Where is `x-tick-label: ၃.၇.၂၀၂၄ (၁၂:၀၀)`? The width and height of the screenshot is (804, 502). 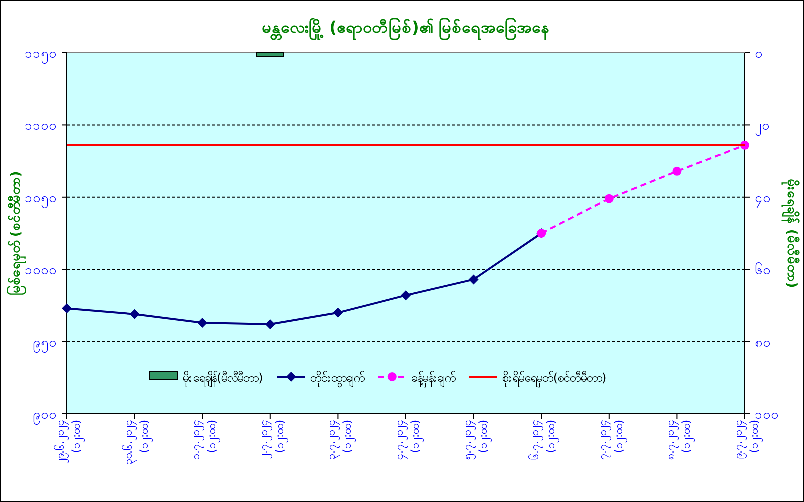
x-tick-label: ၃.၇.၂၀၂၄ (၁၂:၀၀) is located at coordinates (340, 440).